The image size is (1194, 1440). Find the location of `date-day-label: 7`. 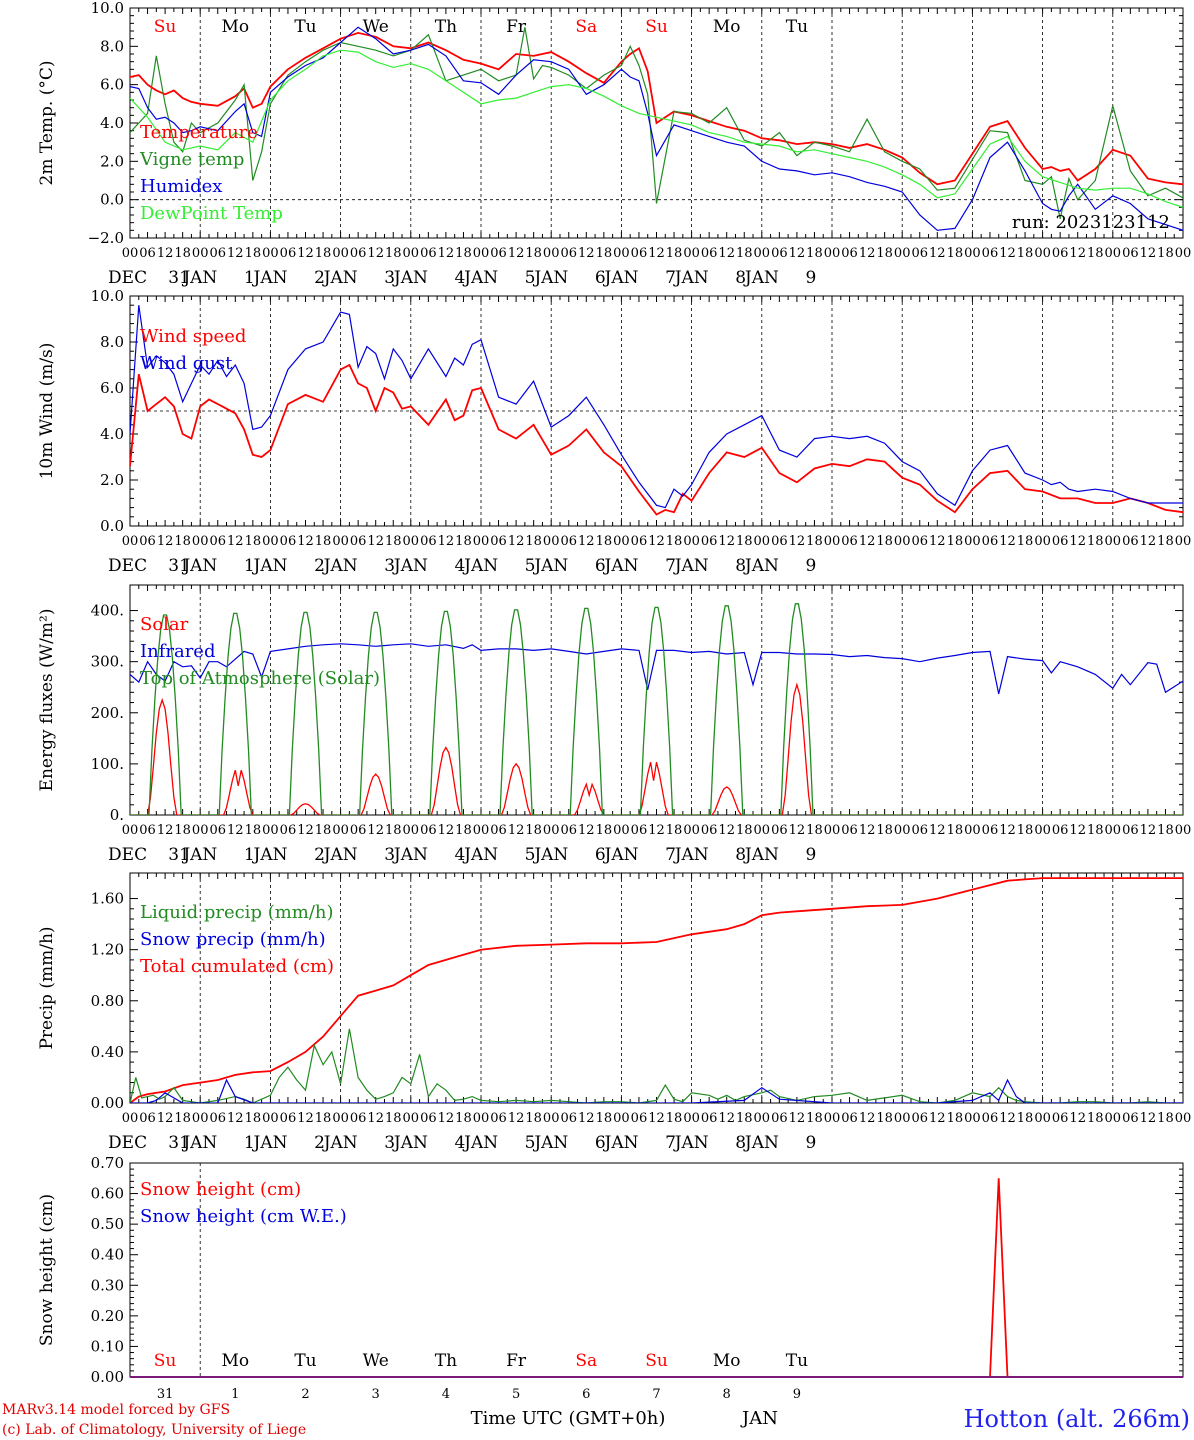

date-day-label: 7 is located at coordinates (670, 855).